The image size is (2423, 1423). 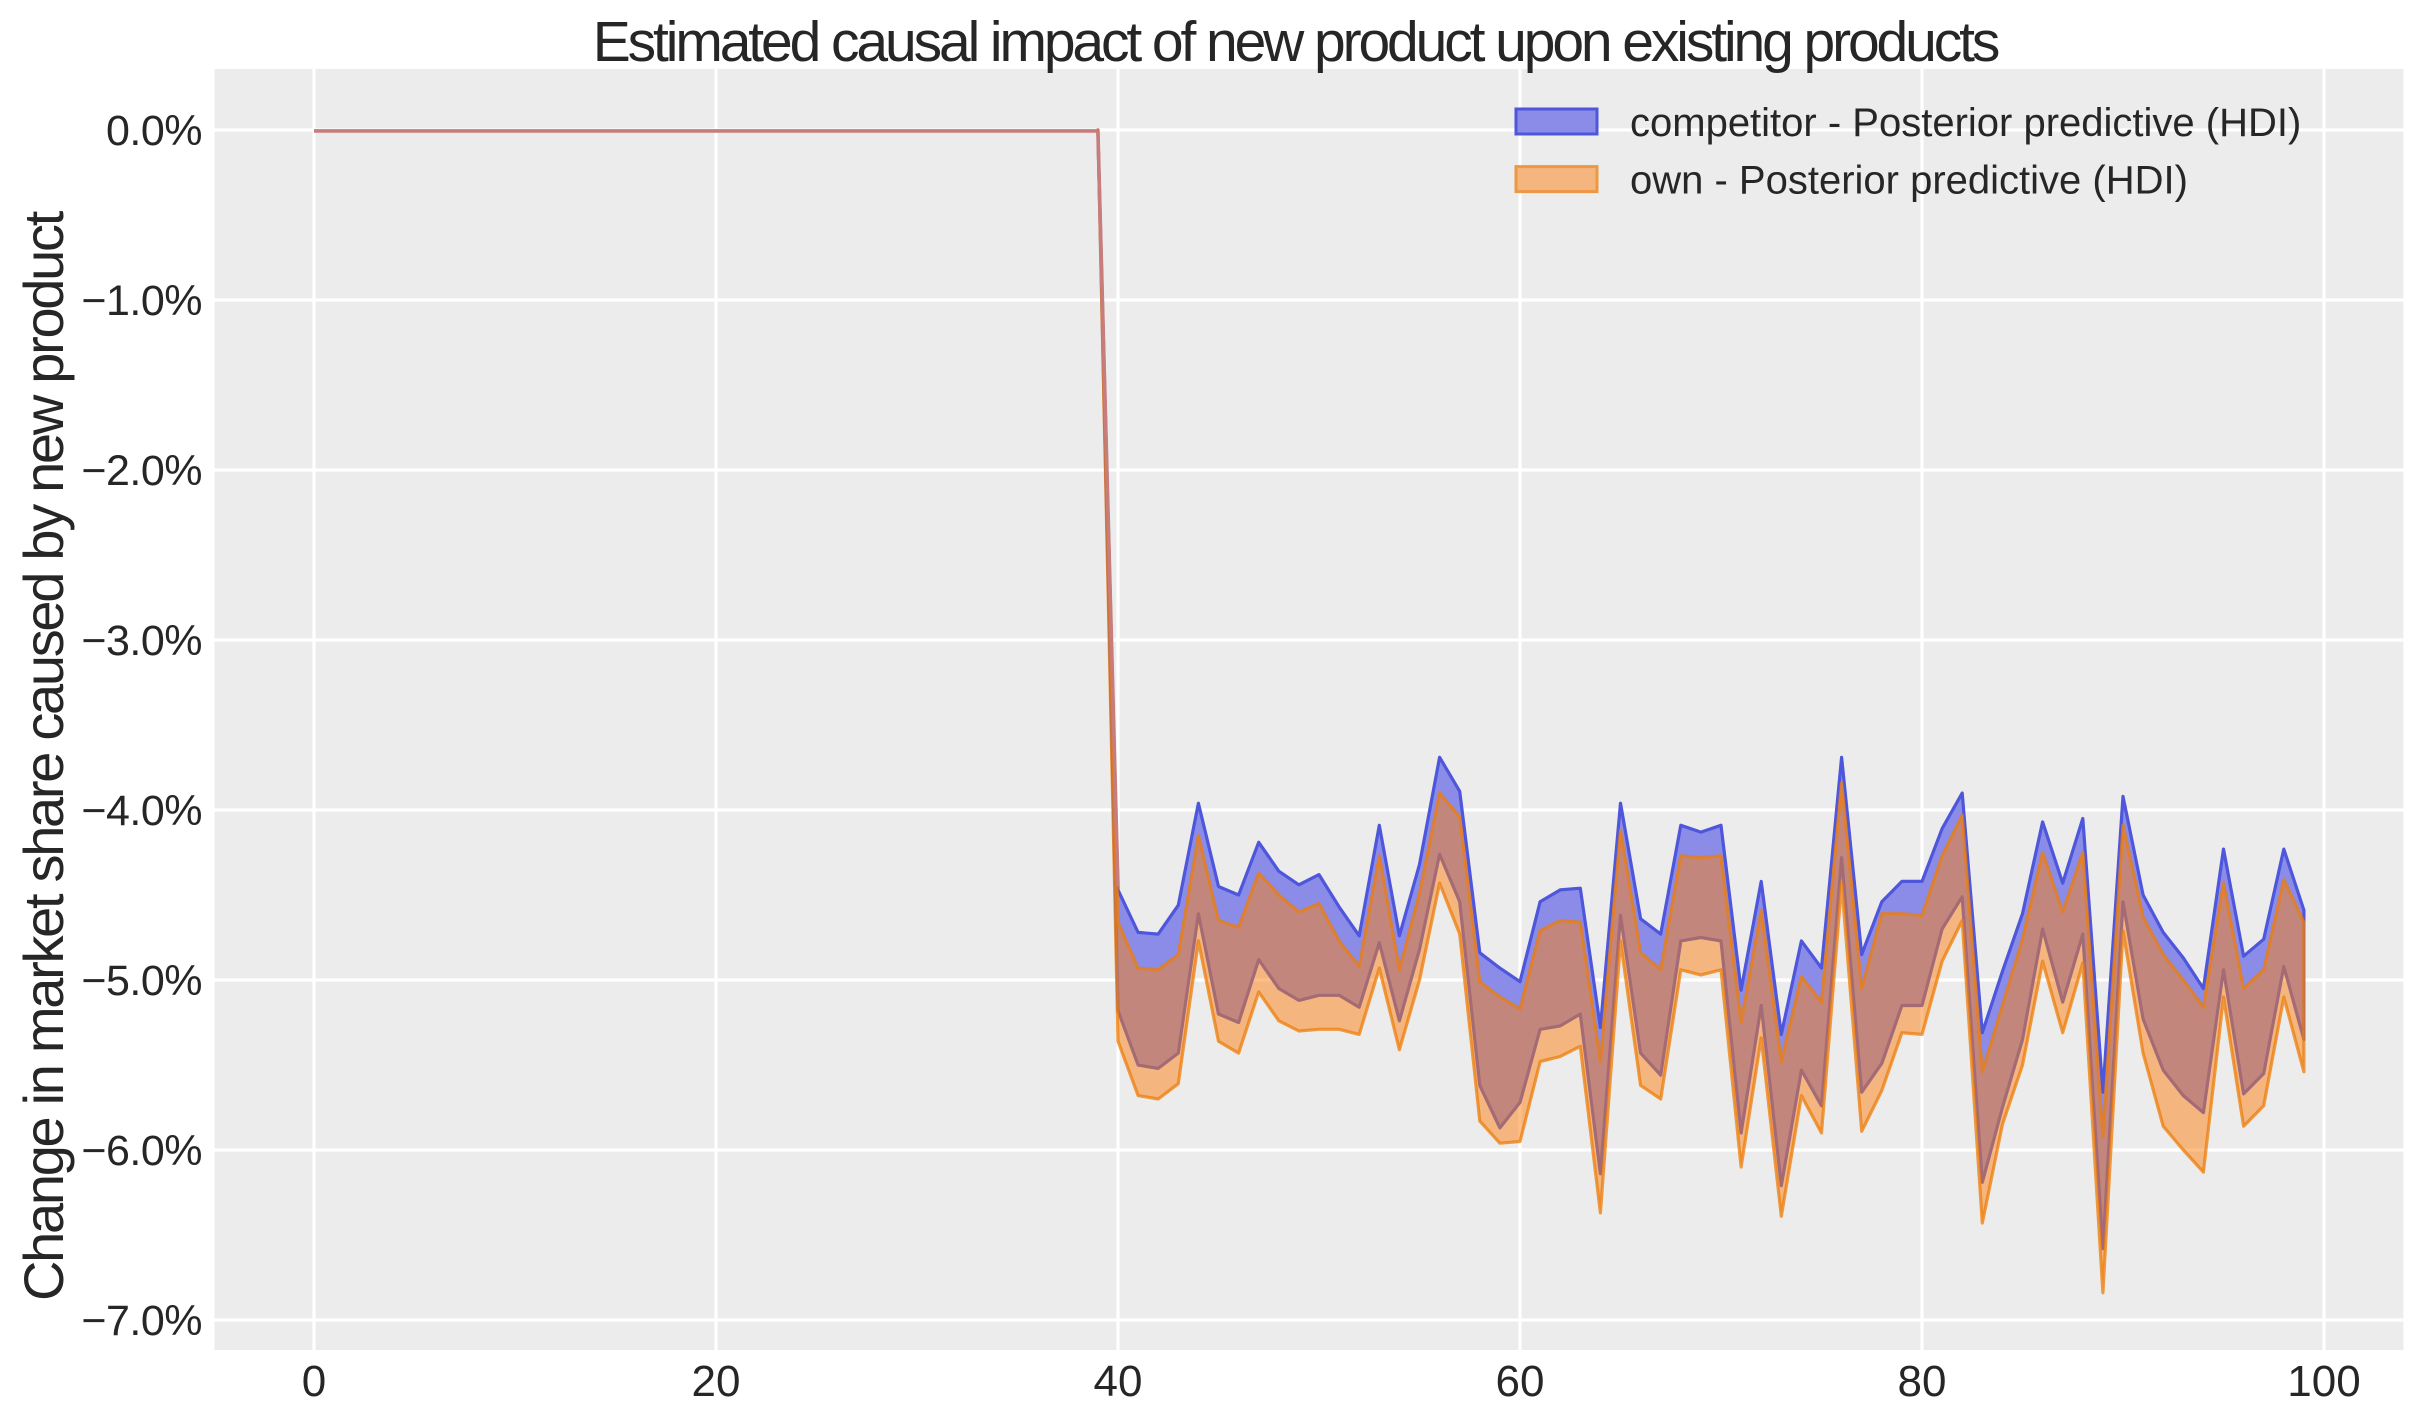 What do you see at coordinates (141, 471) in the screenshot?
I see `svg-text: −2.0%` at bounding box center [141, 471].